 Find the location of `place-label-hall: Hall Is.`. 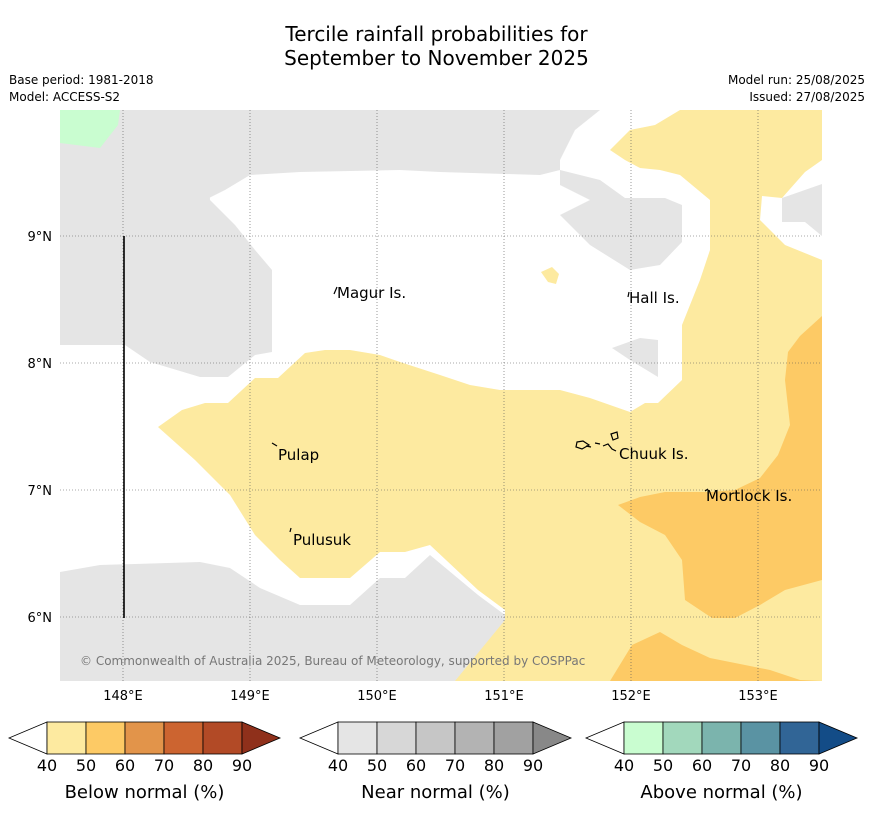

place-label-hall: Hall Is. is located at coordinates (654, 298).